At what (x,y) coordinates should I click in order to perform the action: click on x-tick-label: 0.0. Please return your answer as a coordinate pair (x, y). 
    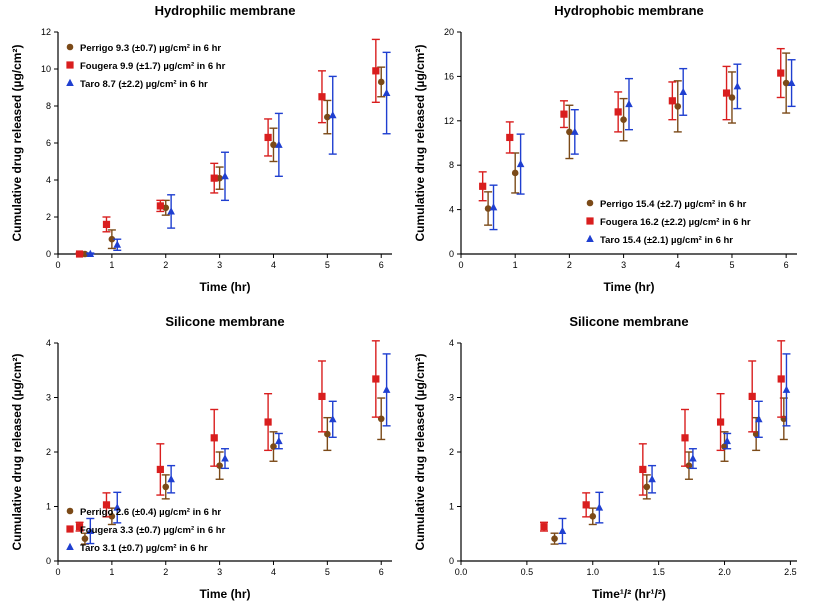
    Looking at the image, I should click on (461, 572).